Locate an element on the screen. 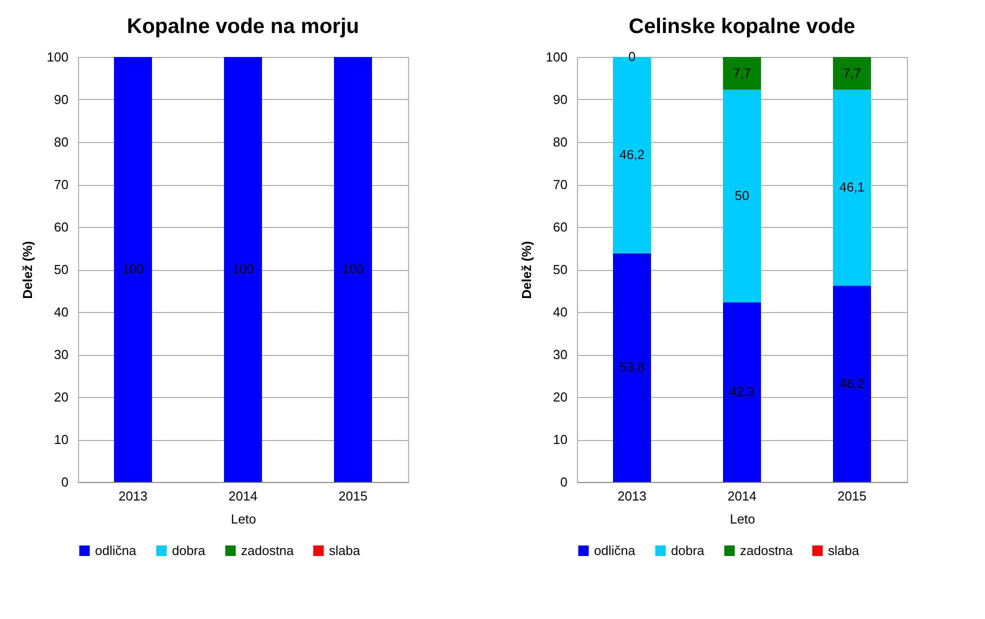 Image resolution: width=985 pixels, height=619 pixels. chart-title: Celinske kopalne vode is located at coordinates (742, 26).